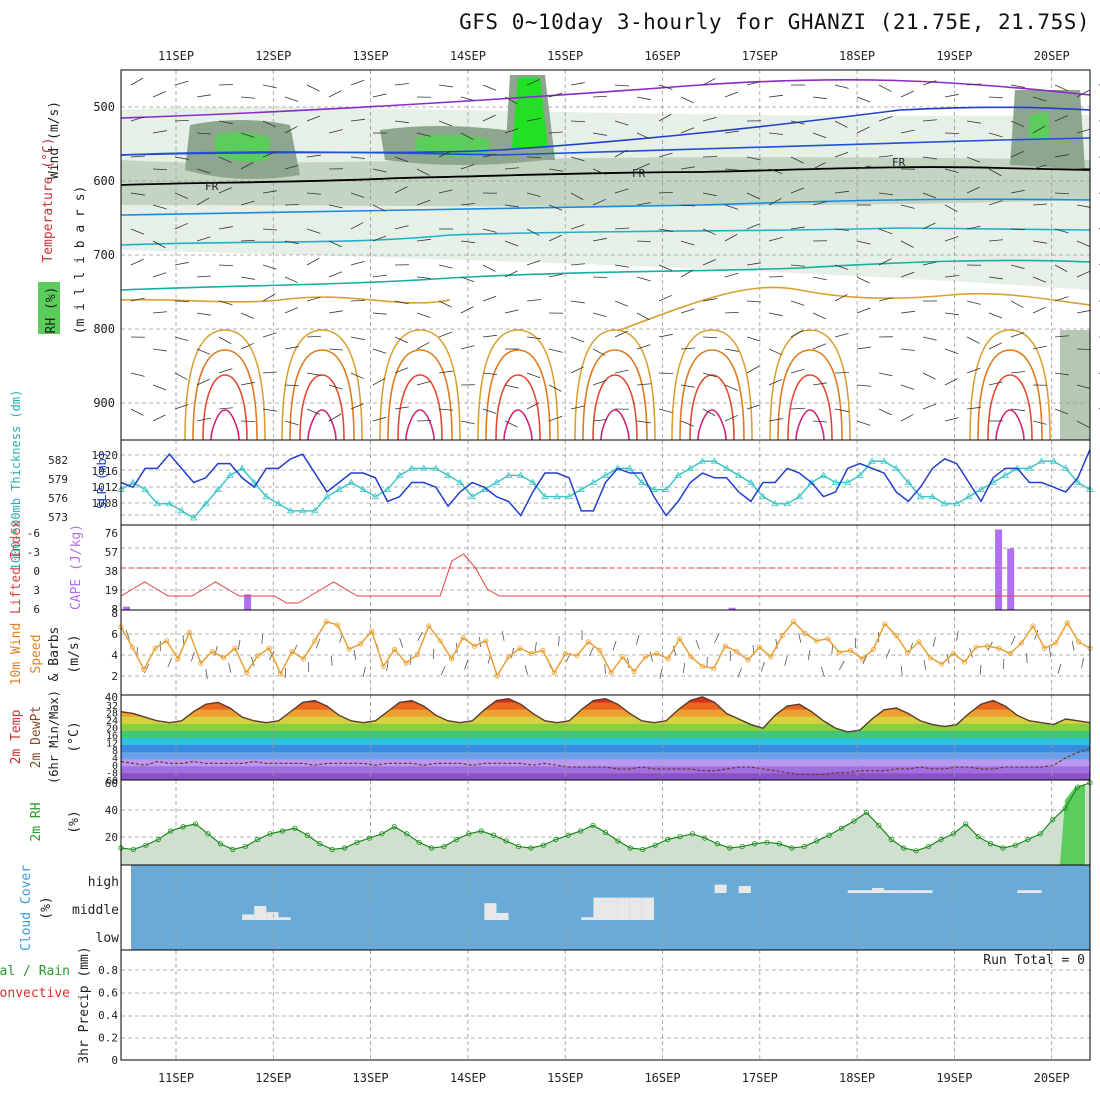 This screenshot has height=1100, width=1100. Describe the element at coordinates (35, 993) in the screenshot. I see `ylabel-convective: Convective` at that location.